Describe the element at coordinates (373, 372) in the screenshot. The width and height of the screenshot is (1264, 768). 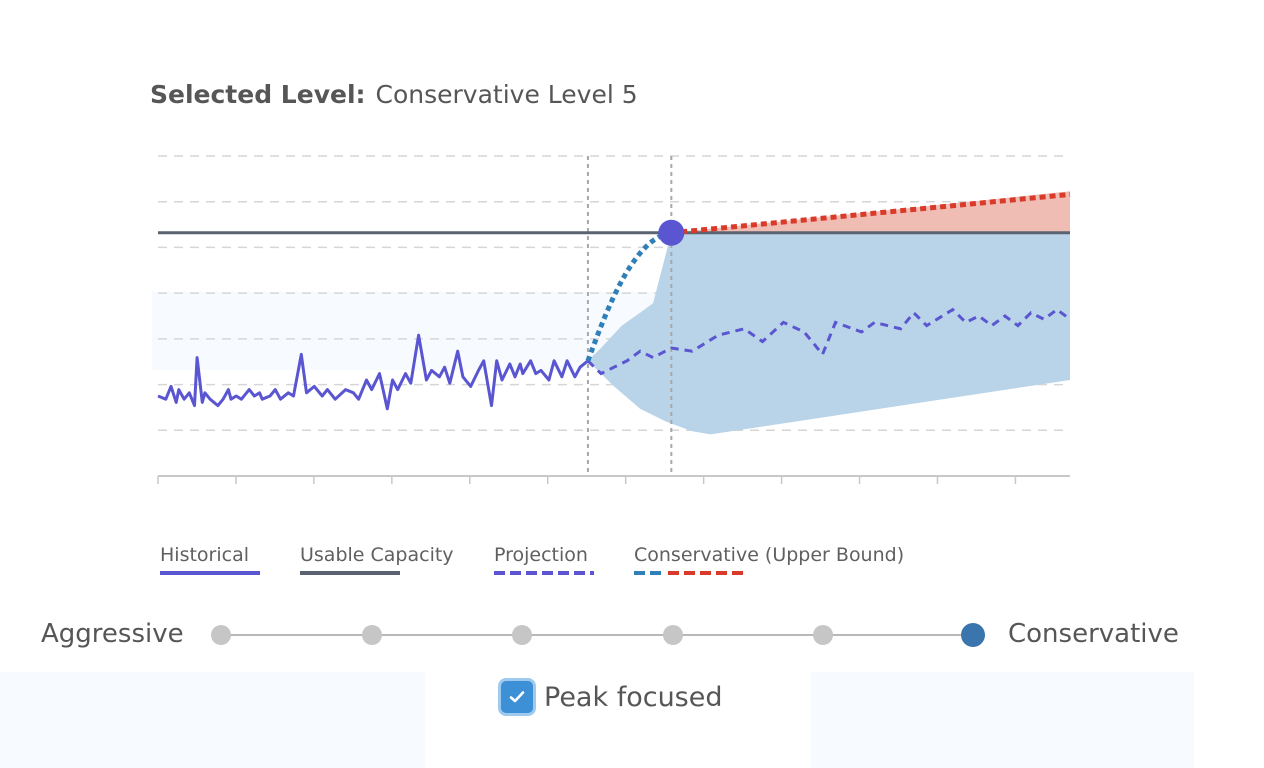
I see `historical-line` at that location.